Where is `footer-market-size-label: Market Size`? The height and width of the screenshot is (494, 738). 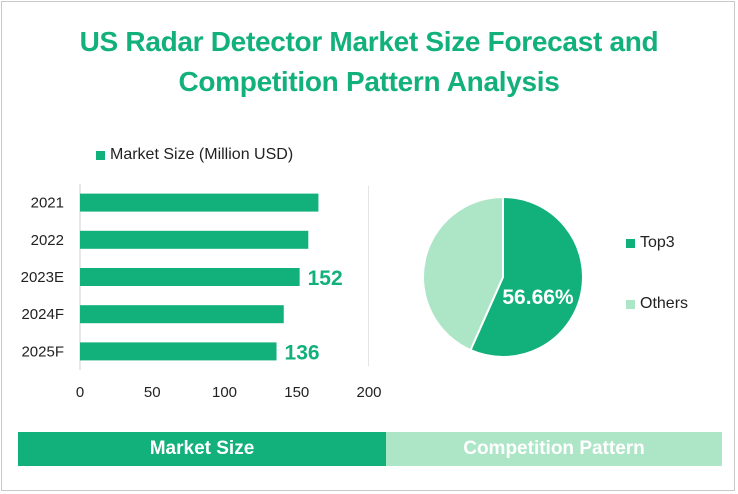
footer-market-size-label: Market Size is located at coordinates (202, 448).